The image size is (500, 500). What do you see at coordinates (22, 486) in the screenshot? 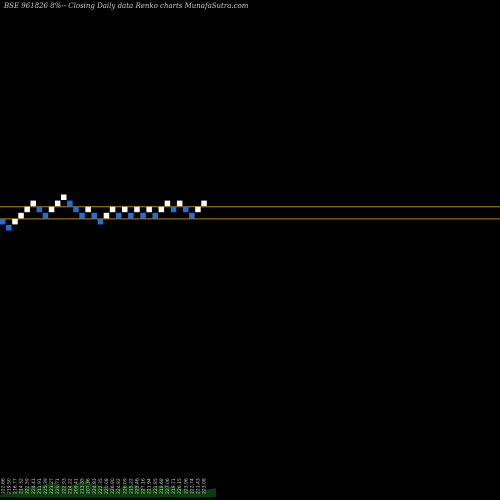
I see `x-tick-label: 214.32` at bounding box center [22, 486].